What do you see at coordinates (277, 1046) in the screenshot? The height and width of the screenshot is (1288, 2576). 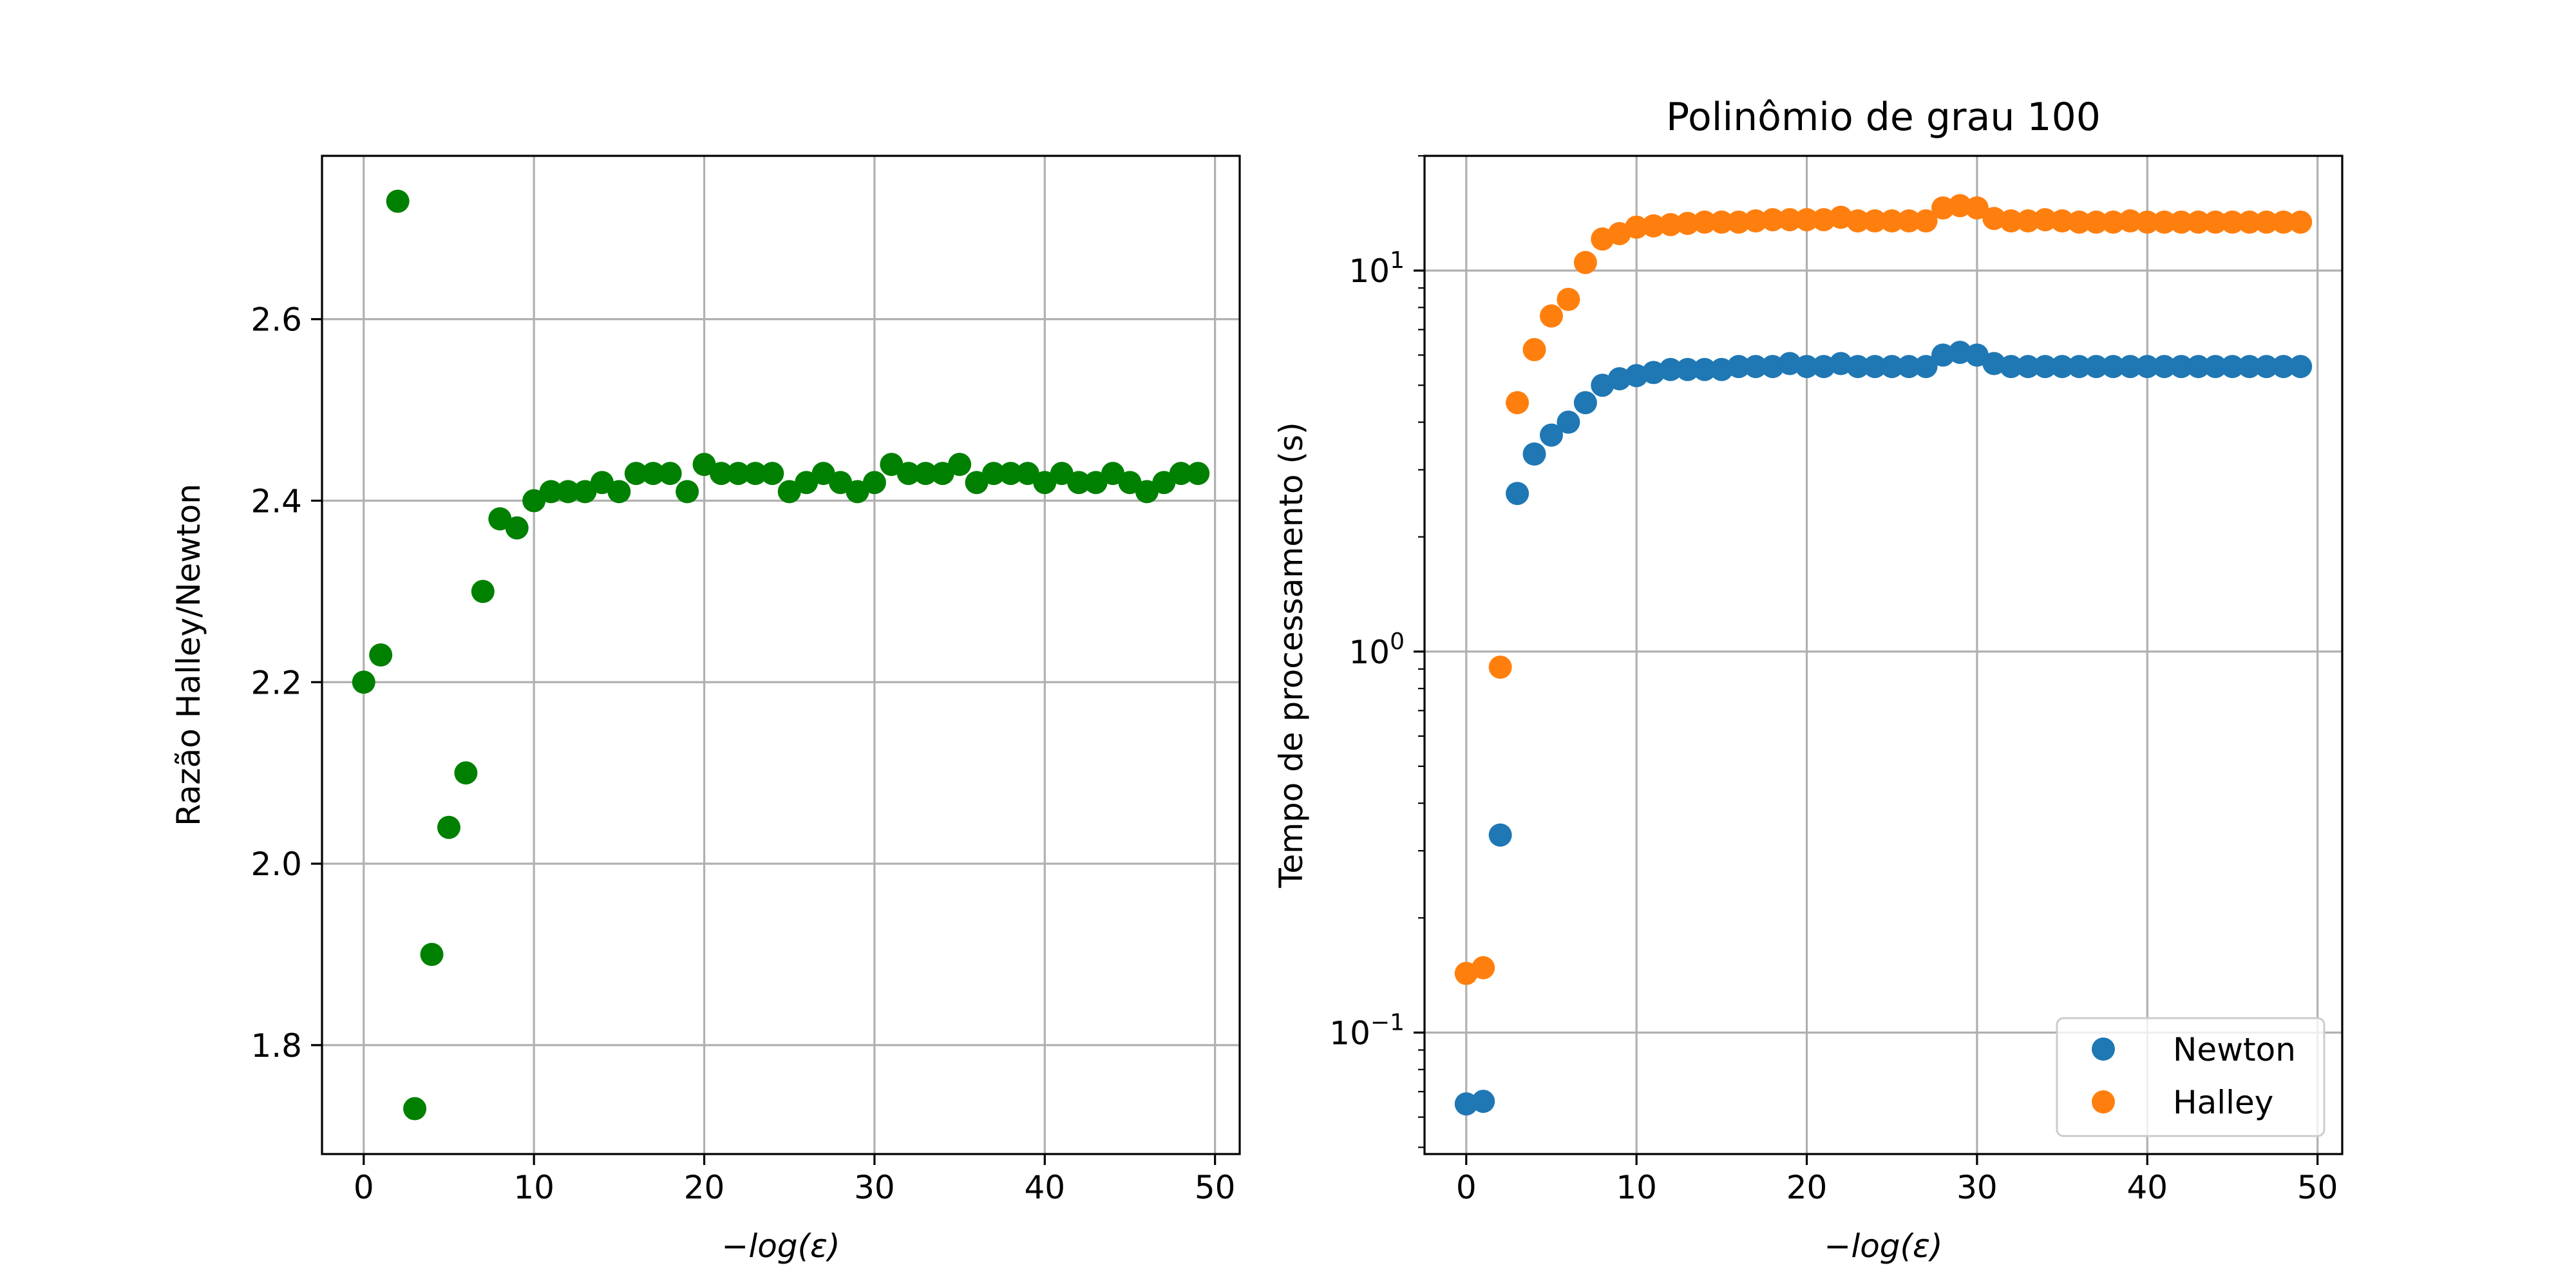 I see `y-tick-label: 1.8` at bounding box center [277, 1046].